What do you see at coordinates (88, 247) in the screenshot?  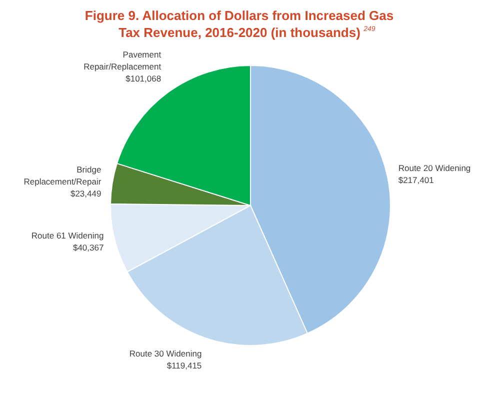 I see `data-label: $40,367` at bounding box center [88, 247].